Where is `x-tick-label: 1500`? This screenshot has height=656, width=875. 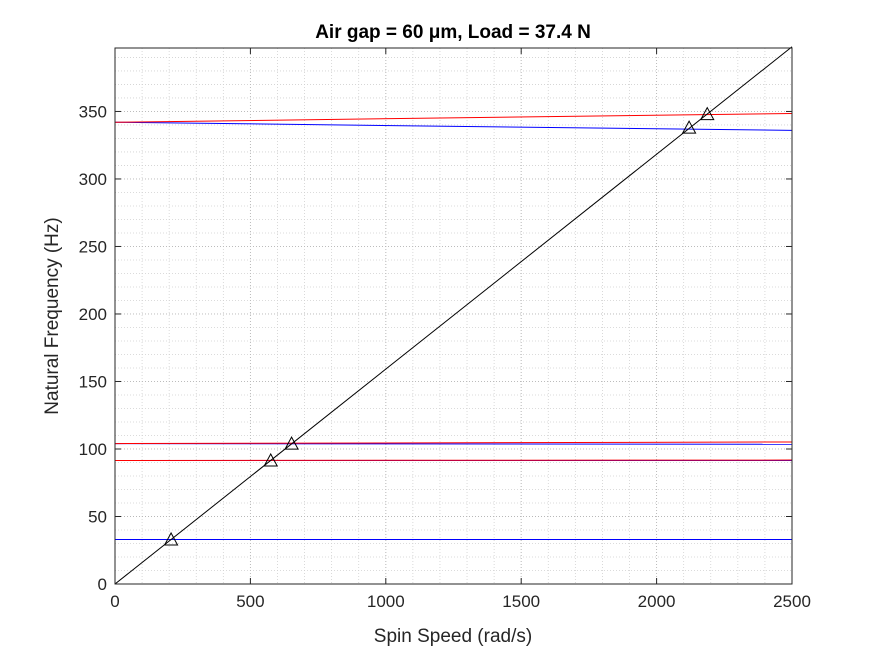
x-tick-label: 1500 is located at coordinates (521, 601).